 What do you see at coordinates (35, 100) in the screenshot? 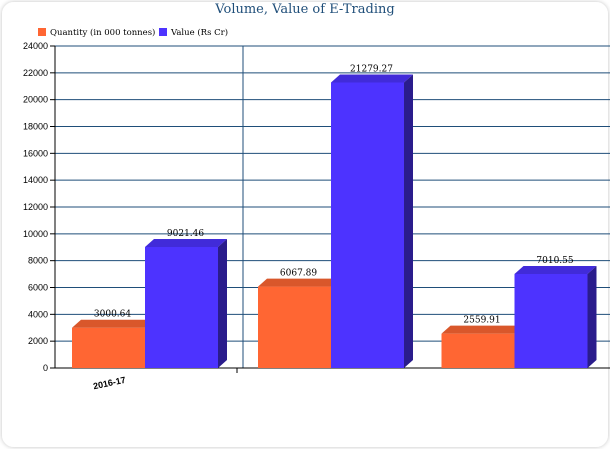
I see `y-tick-label: 20000` at bounding box center [35, 100].